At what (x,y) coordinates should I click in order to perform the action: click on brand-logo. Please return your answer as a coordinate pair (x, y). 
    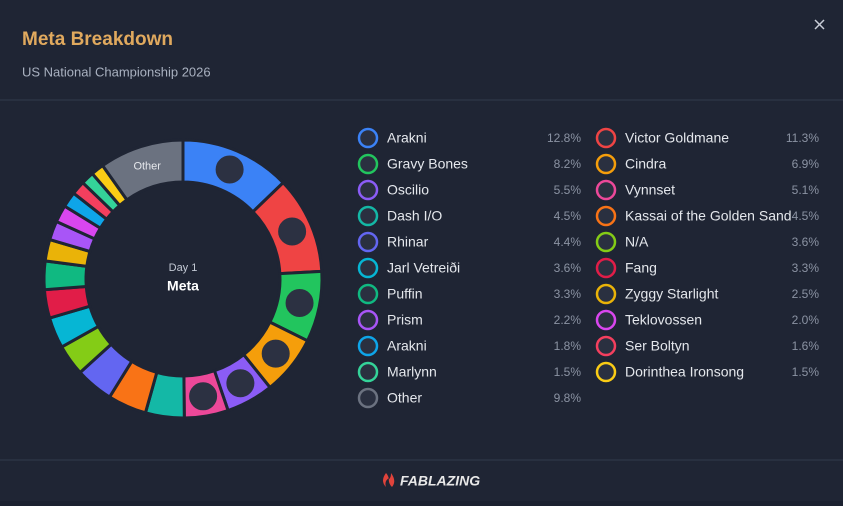
    Looking at the image, I should click on (389, 480).